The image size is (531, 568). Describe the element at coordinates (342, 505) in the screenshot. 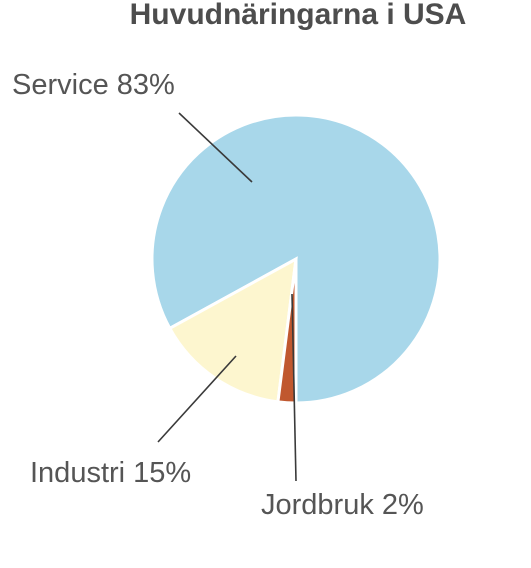

I see `slice-label-jordbruk: Jordbruk 2%` at that location.